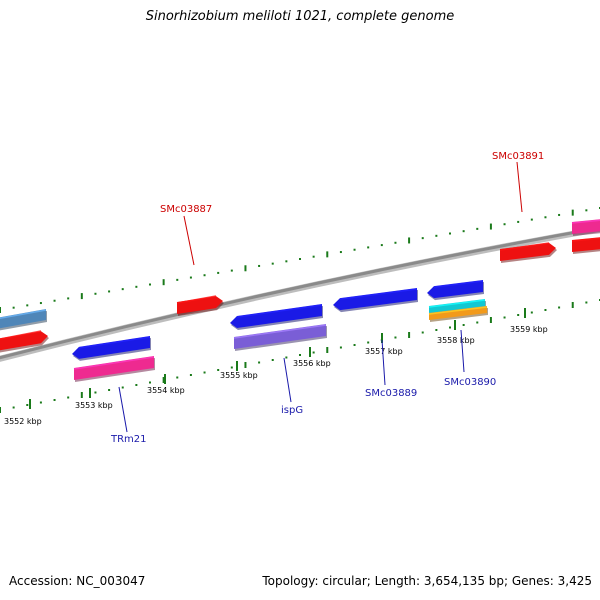 This screenshot has height=600, width=600. I want to click on smc03890-cds-body, so click(455, 289).